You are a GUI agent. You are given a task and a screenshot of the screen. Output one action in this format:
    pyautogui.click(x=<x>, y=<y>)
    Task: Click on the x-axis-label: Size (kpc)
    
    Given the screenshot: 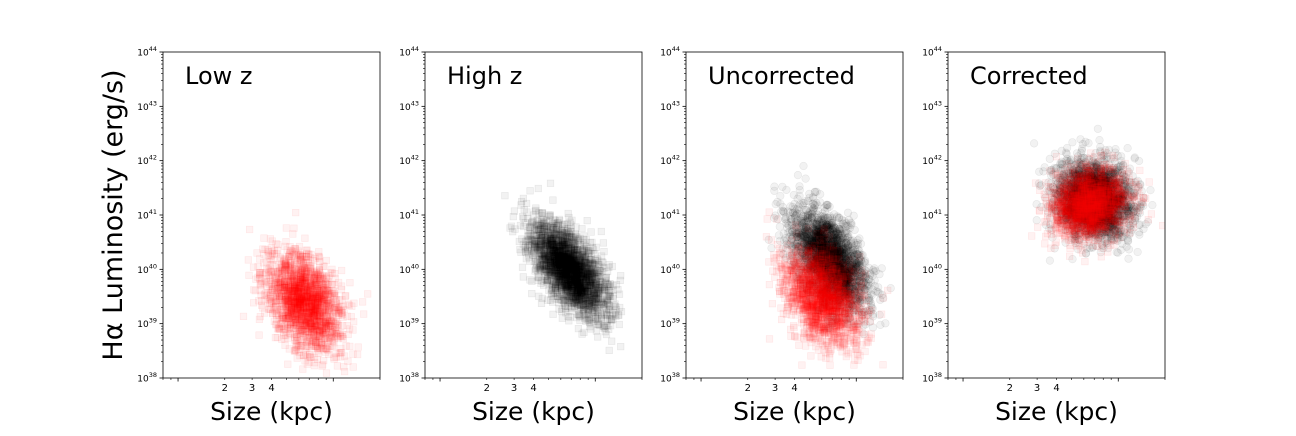 What is the action you would take?
    pyautogui.click(x=271, y=411)
    